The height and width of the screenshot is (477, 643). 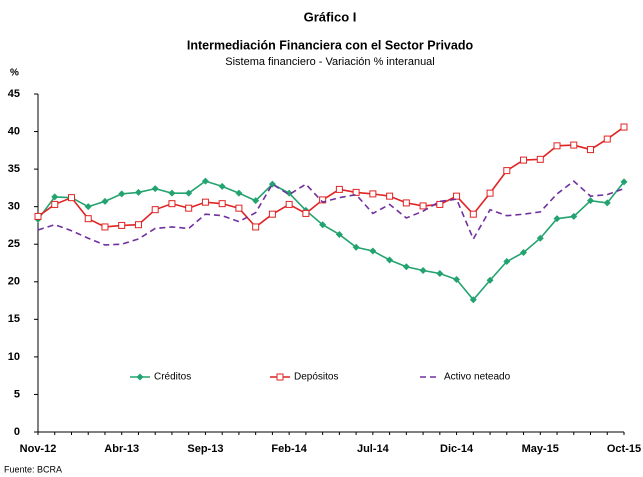 What do you see at coordinates (33, 469) in the screenshot?
I see `source: Fuente: BCRA` at bounding box center [33, 469].